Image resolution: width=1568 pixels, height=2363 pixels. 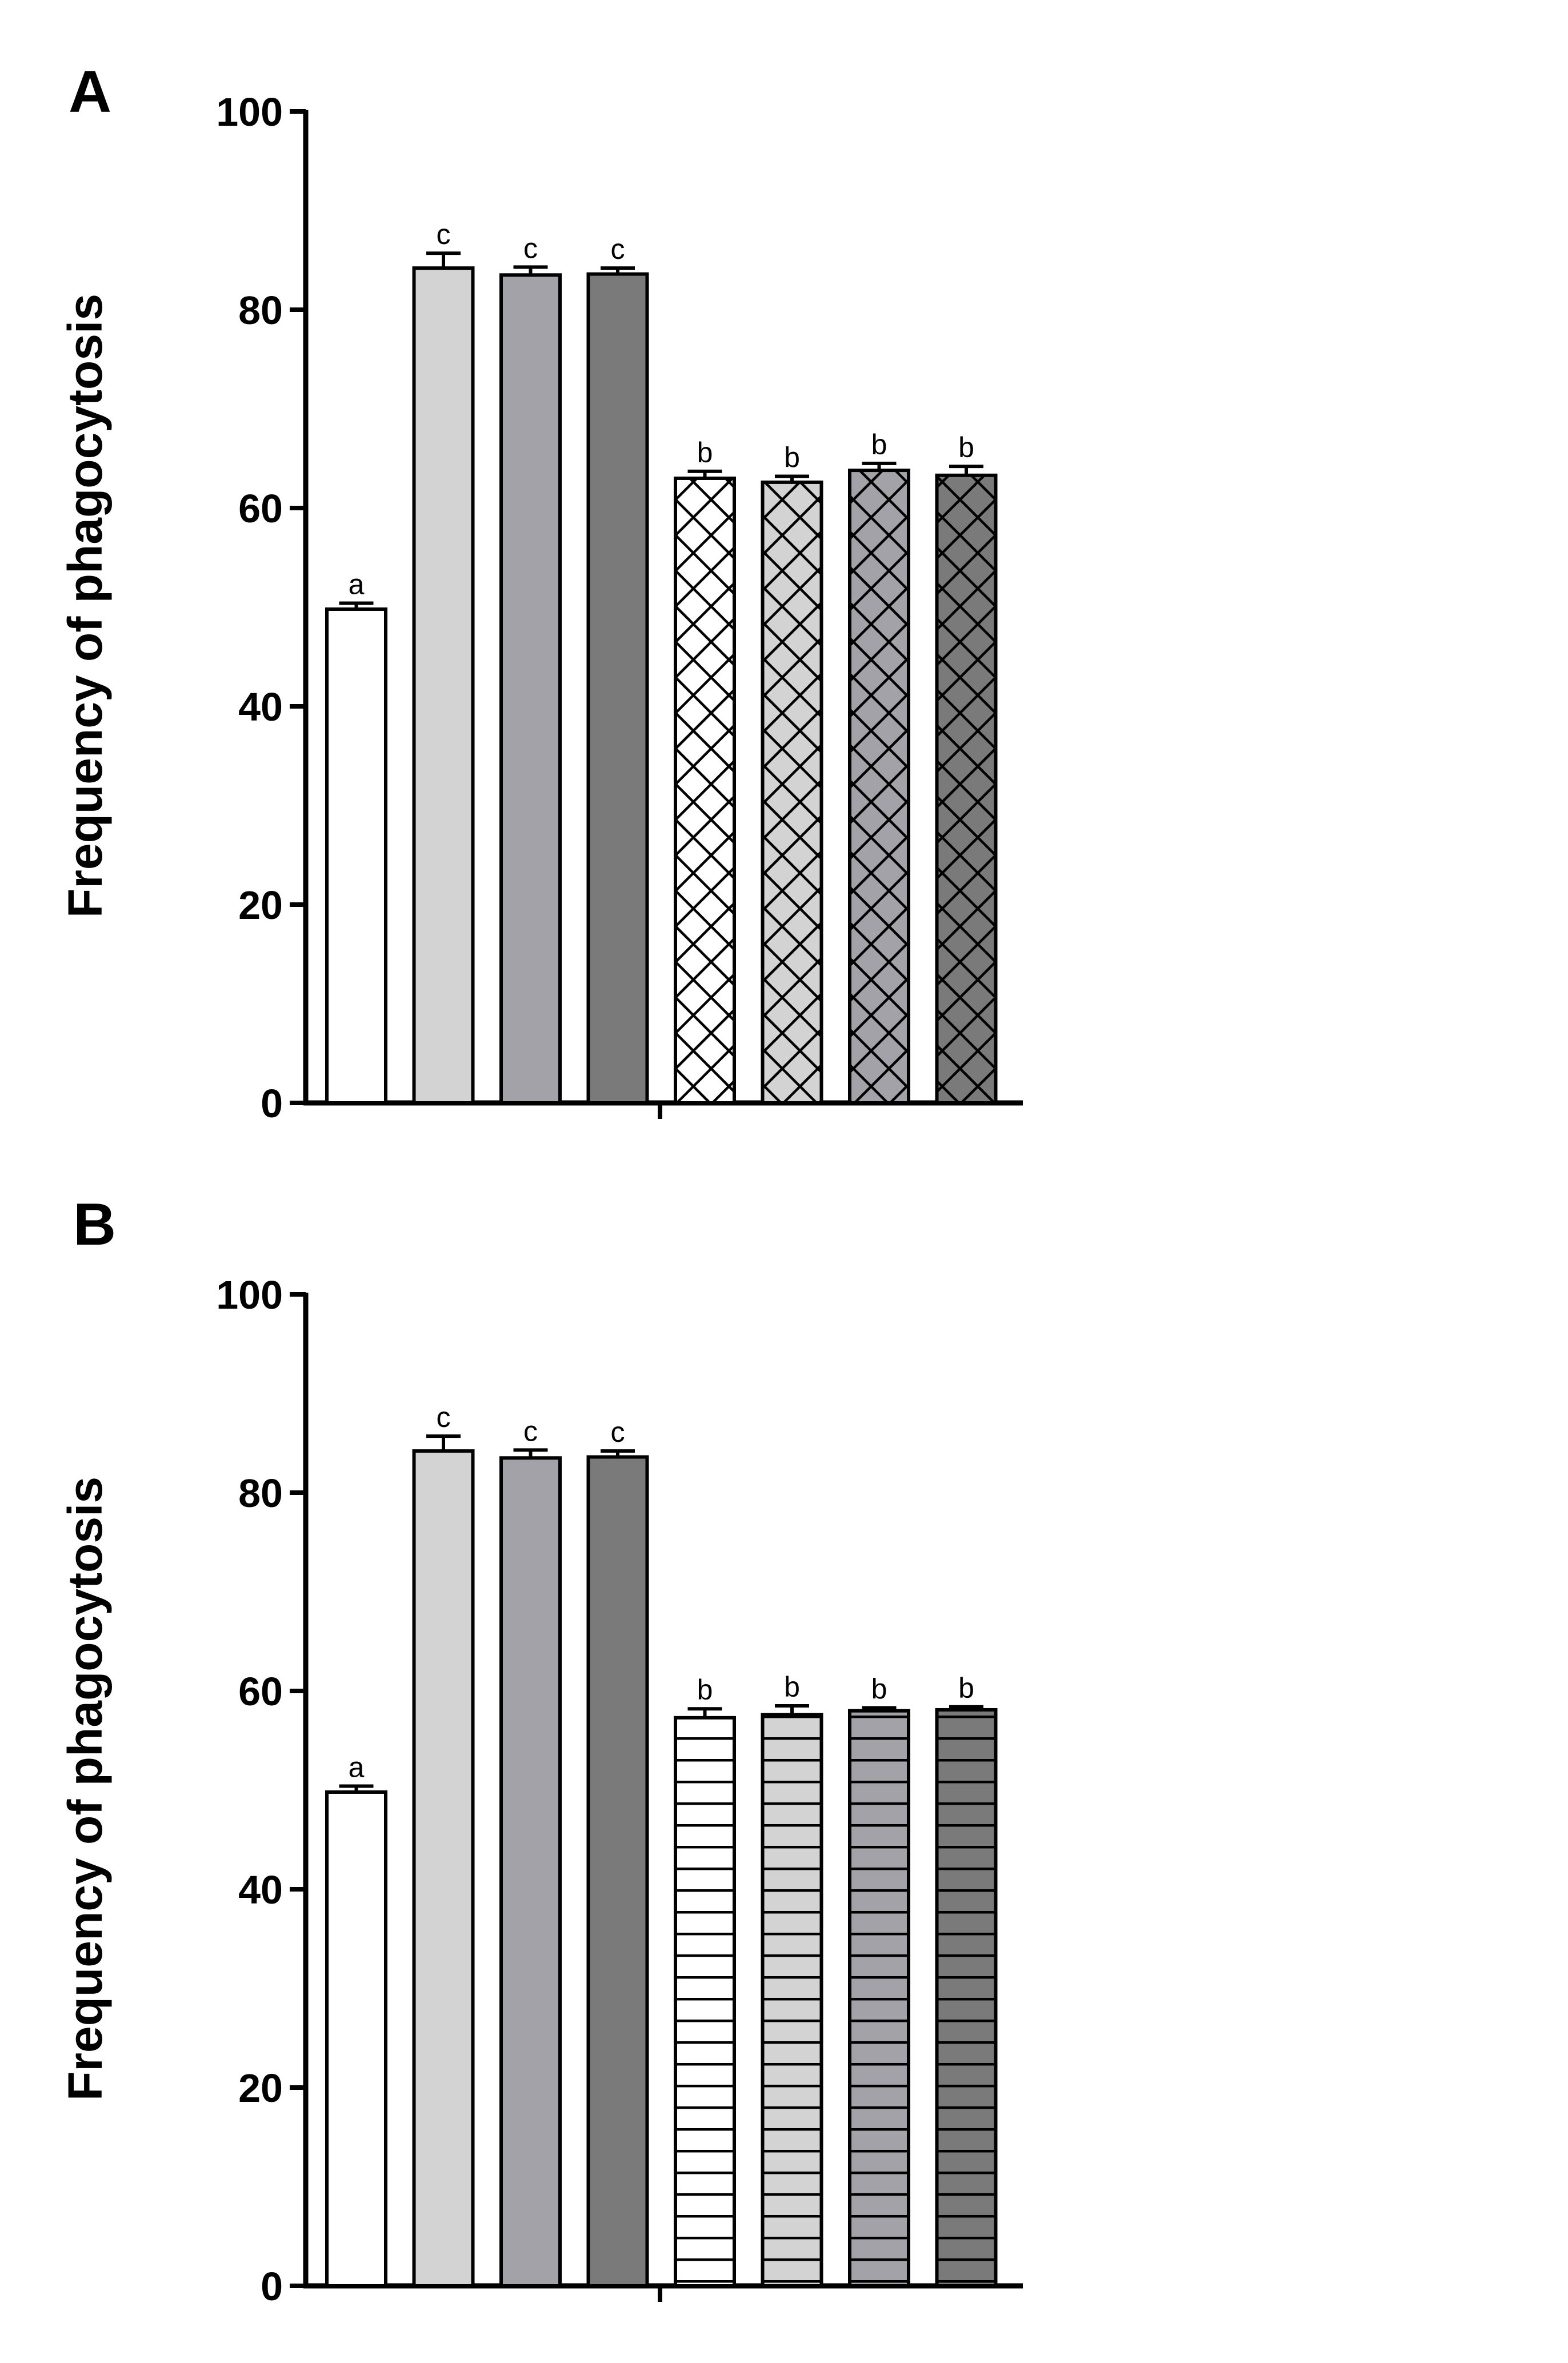 What do you see at coordinates (85, 606) in the screenshot?
I see `y-axis-label-a: Frequency of phagocytosis` at bounding box center [85, 606].